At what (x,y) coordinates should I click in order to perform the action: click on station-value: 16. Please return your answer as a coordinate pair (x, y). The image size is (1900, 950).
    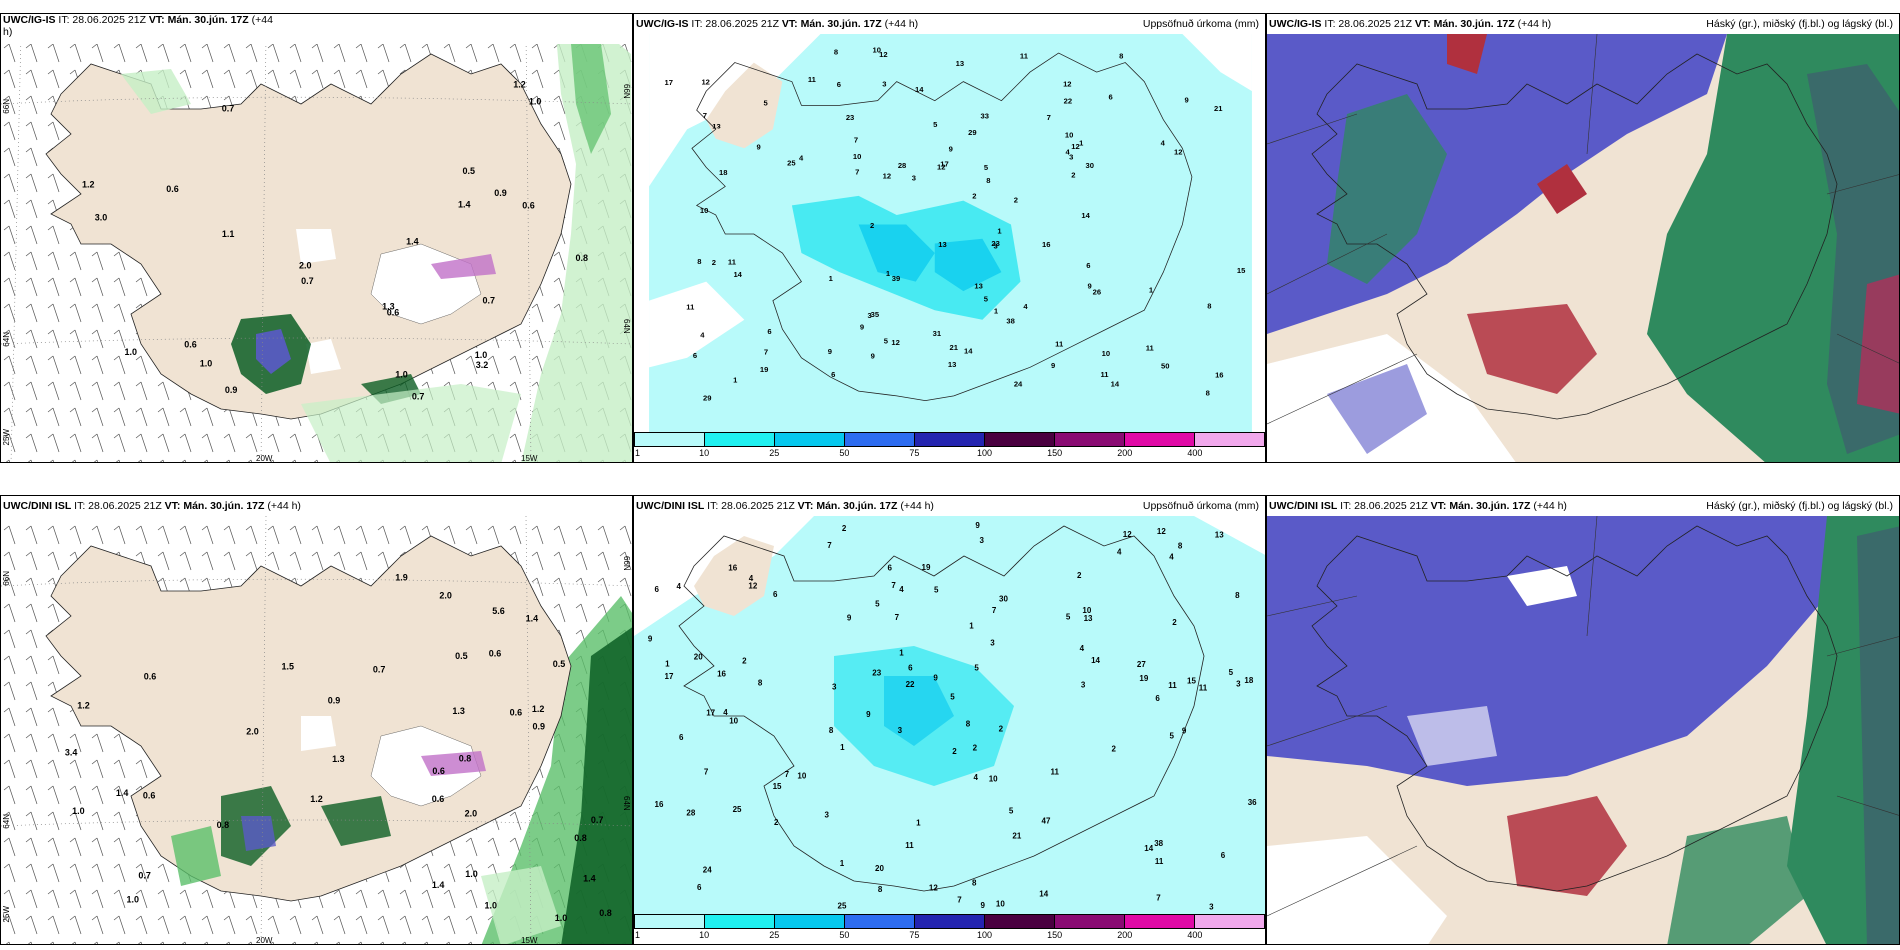
    Looking at the image, I should click on (1219, 375).